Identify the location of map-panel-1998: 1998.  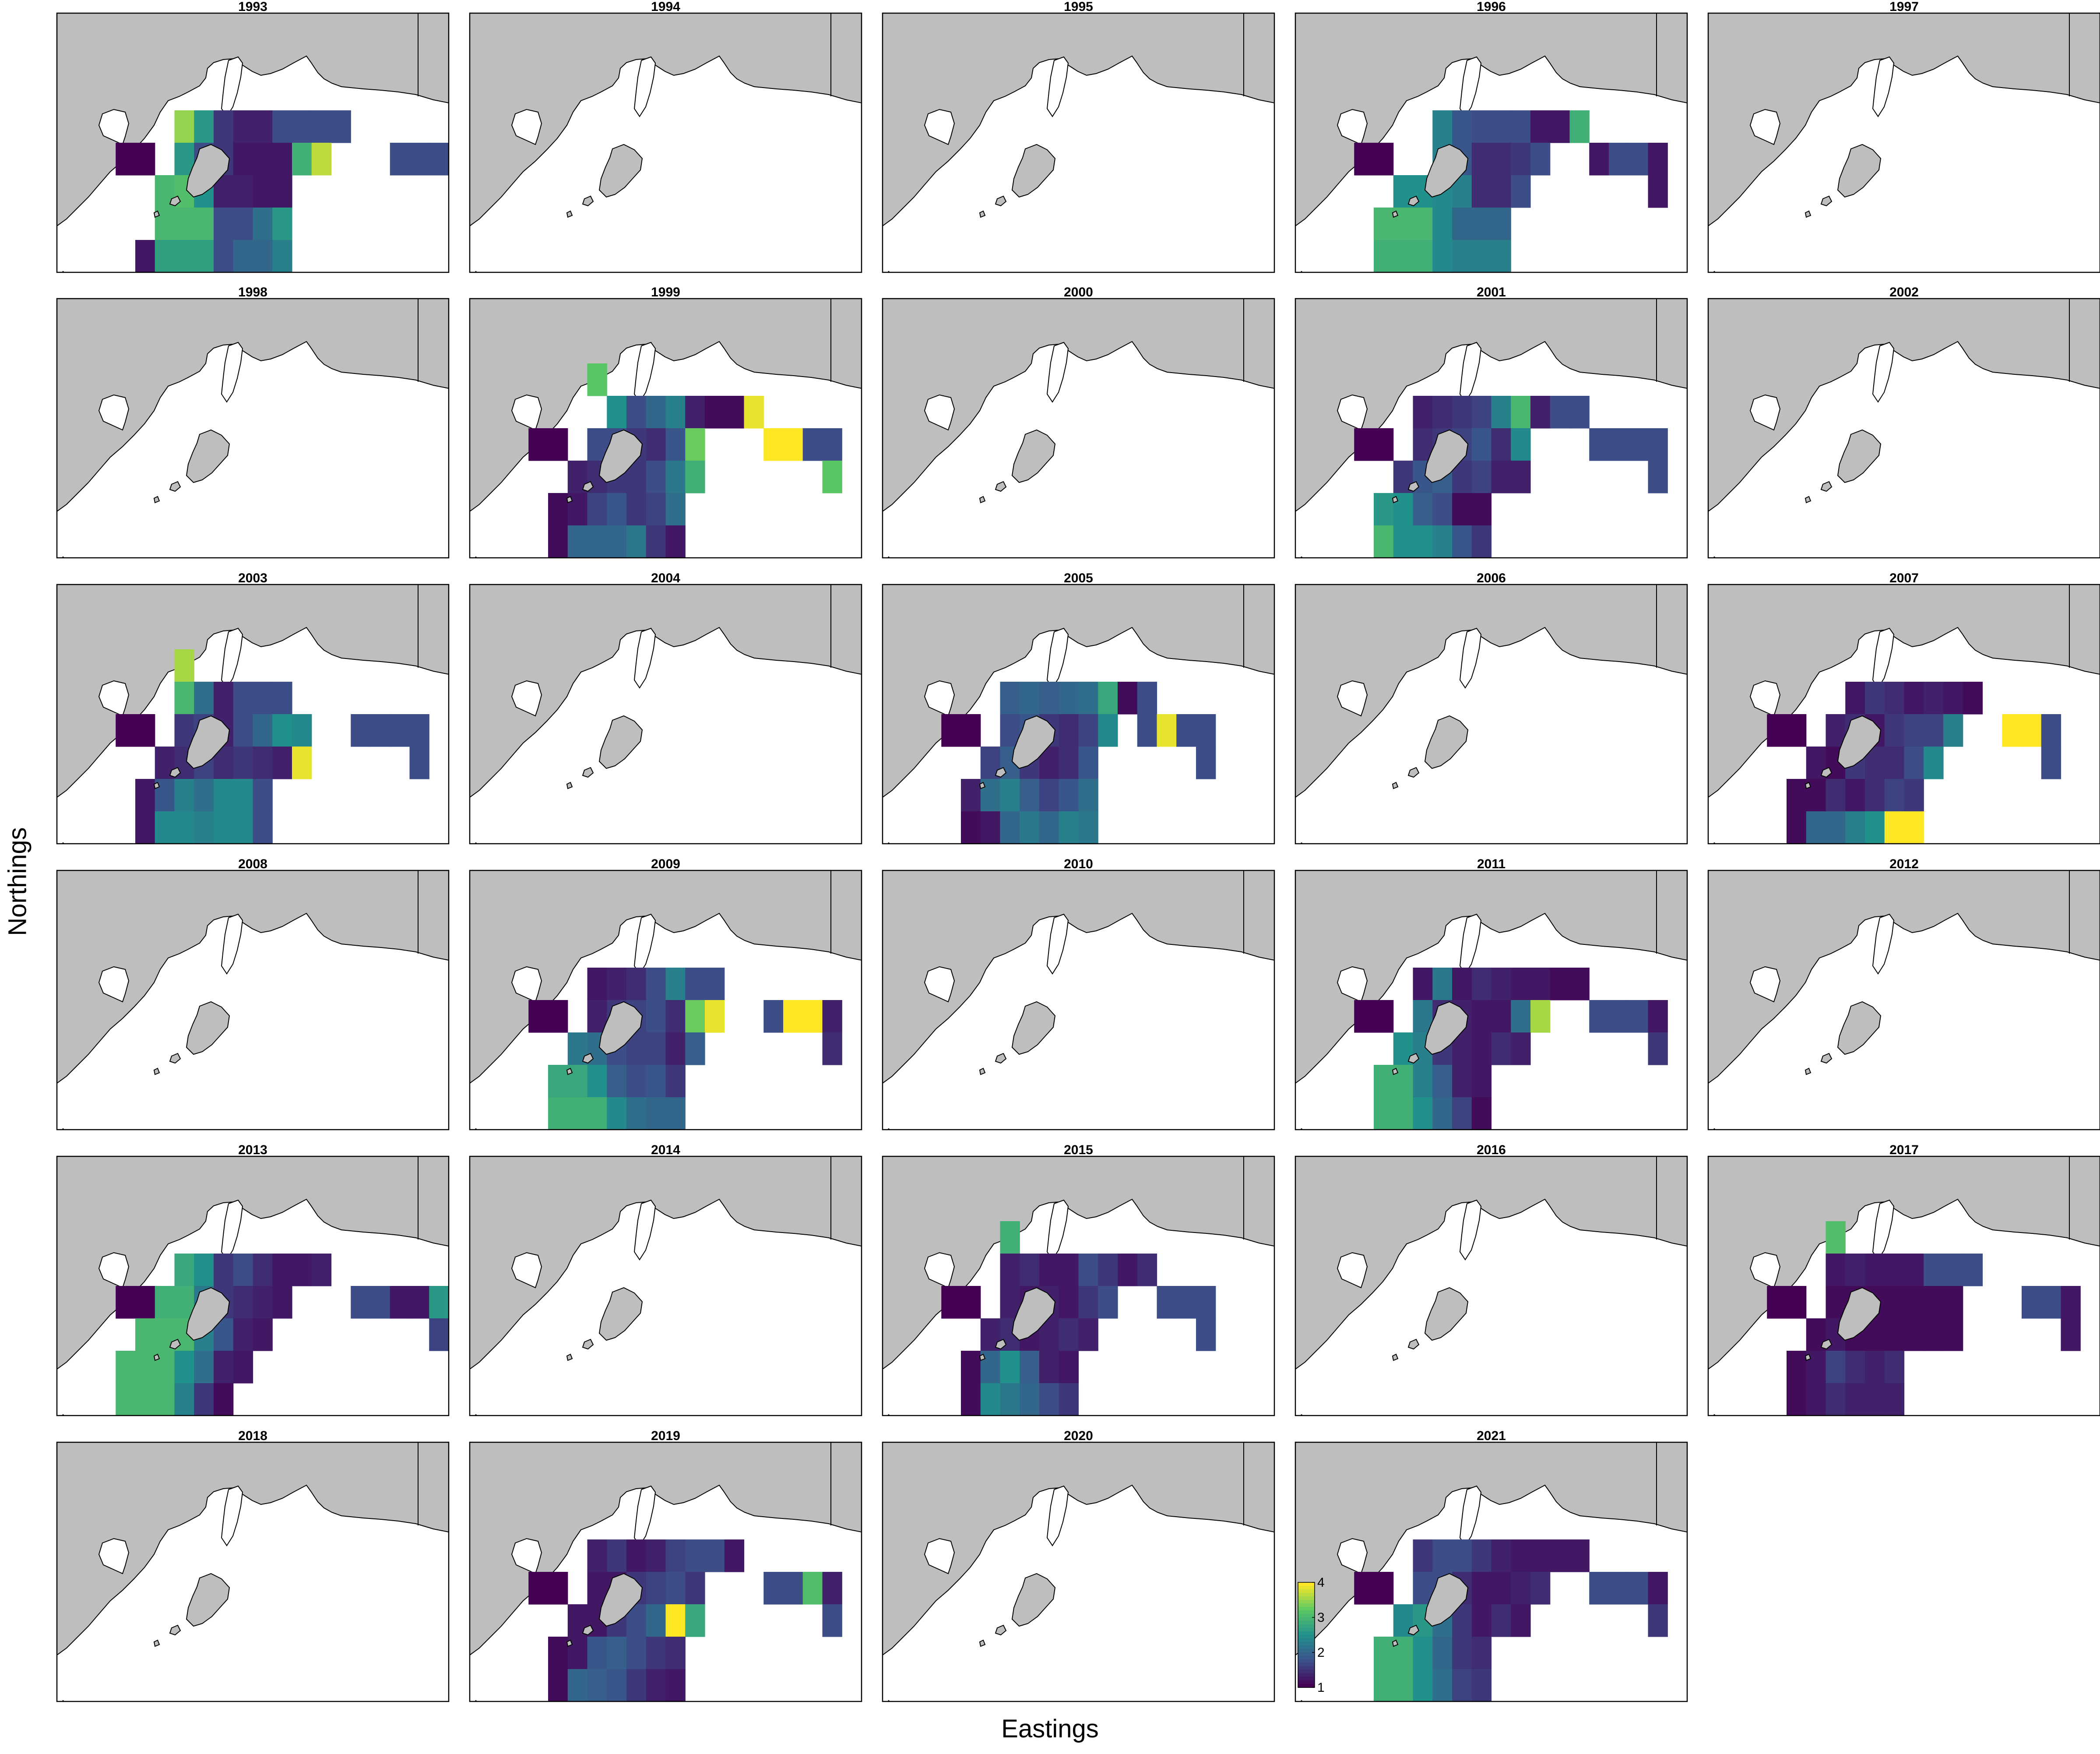
(253, 422).